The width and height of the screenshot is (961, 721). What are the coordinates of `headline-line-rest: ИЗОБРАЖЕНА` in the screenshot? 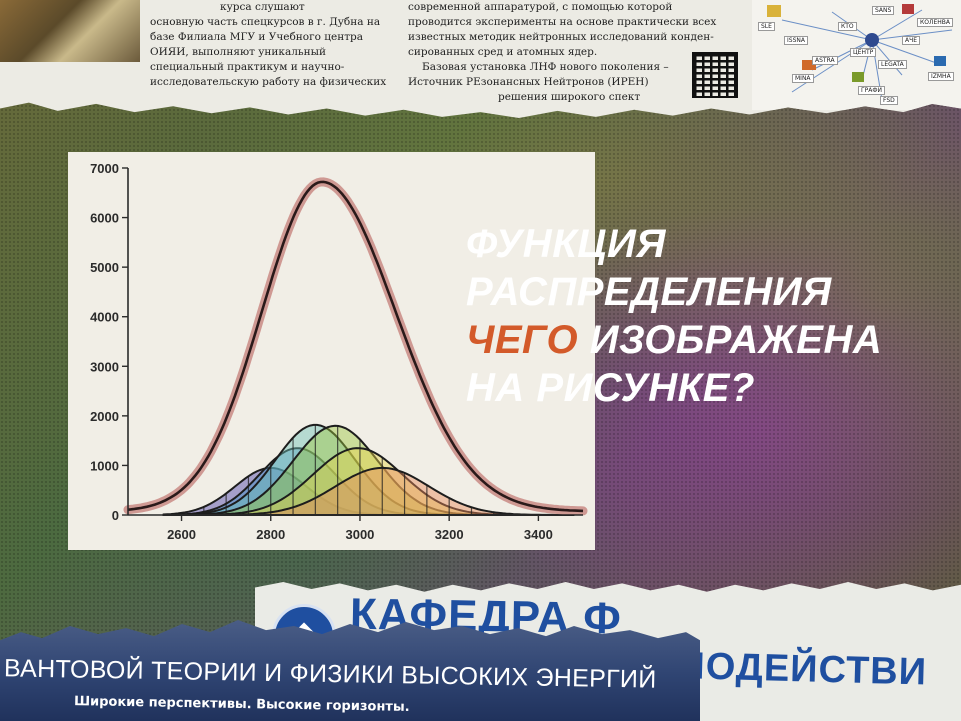 It's located at (730, 340).